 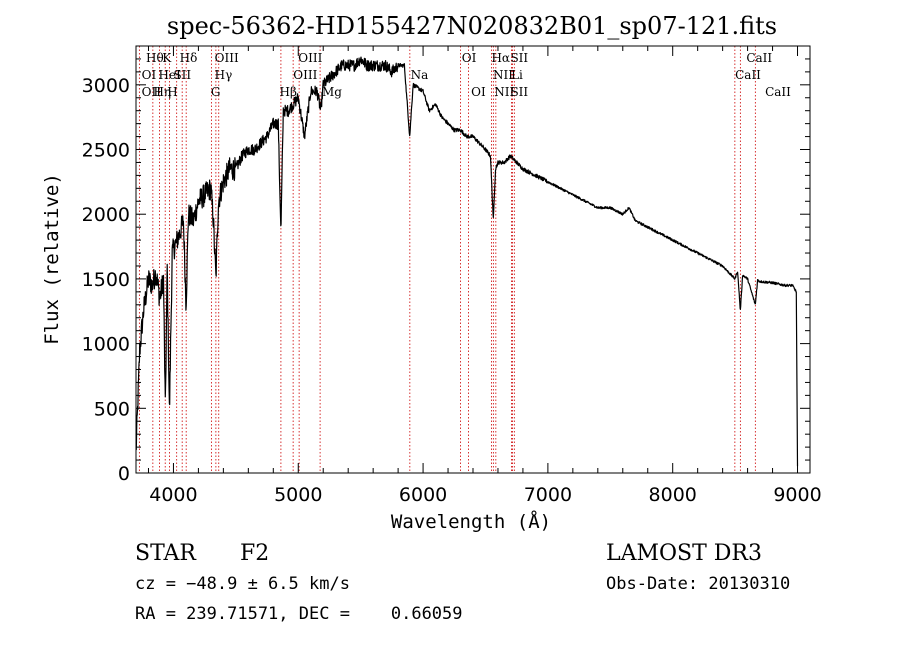 What do you see at coordinates (224, 75) in the screenshot?
I see `spectral-line-label: Hγ` at bounding box center [224, 75].